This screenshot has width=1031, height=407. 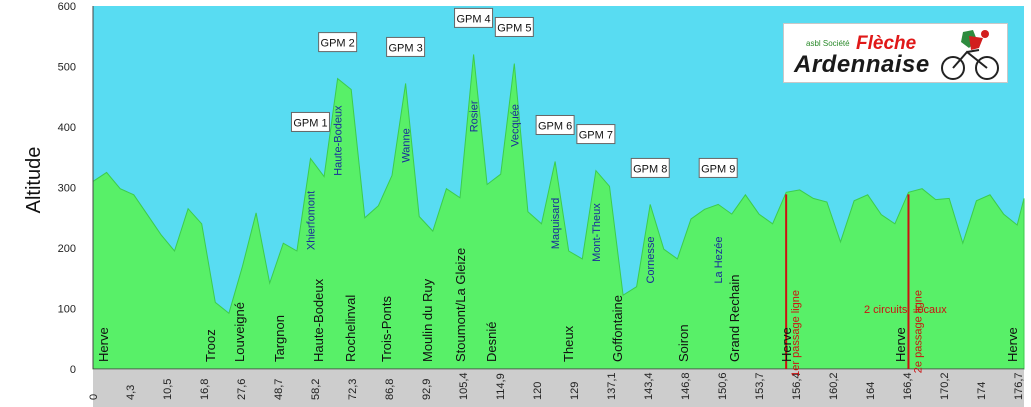 What do you see at coordinates (617, 328) in the screenshot?
I see `town-label: Goffontaine` at bounding box center [617, 328].